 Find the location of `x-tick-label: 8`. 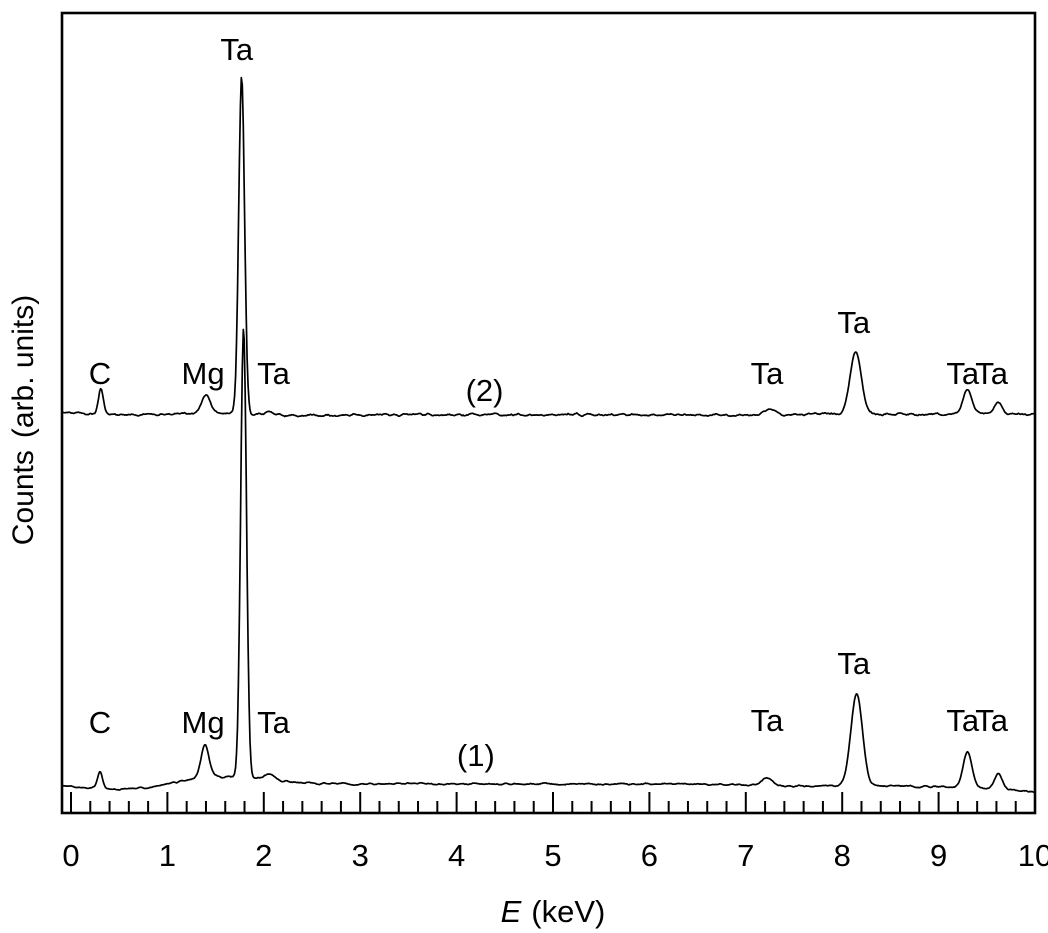

x-tick-label: 8 is located at coordinates (842, 855).